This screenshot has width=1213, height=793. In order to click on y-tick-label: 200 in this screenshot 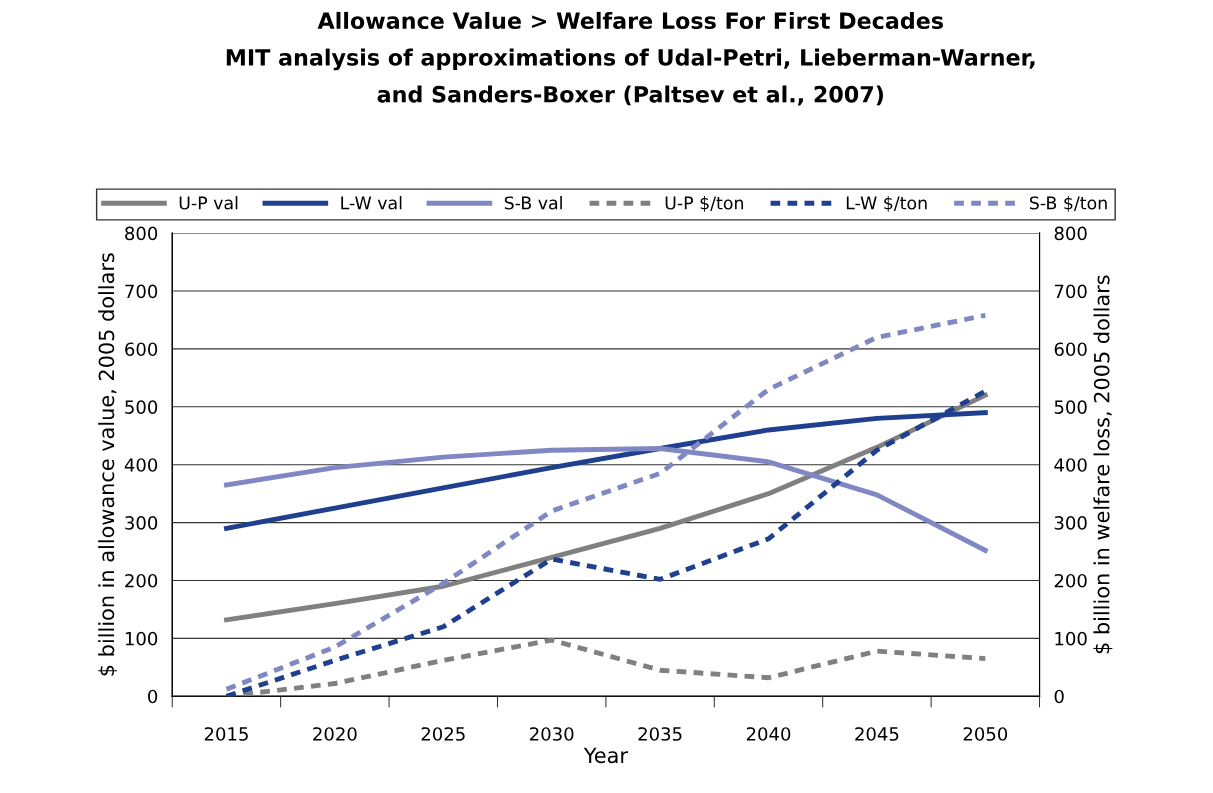, I will do `click(141, 580)`.